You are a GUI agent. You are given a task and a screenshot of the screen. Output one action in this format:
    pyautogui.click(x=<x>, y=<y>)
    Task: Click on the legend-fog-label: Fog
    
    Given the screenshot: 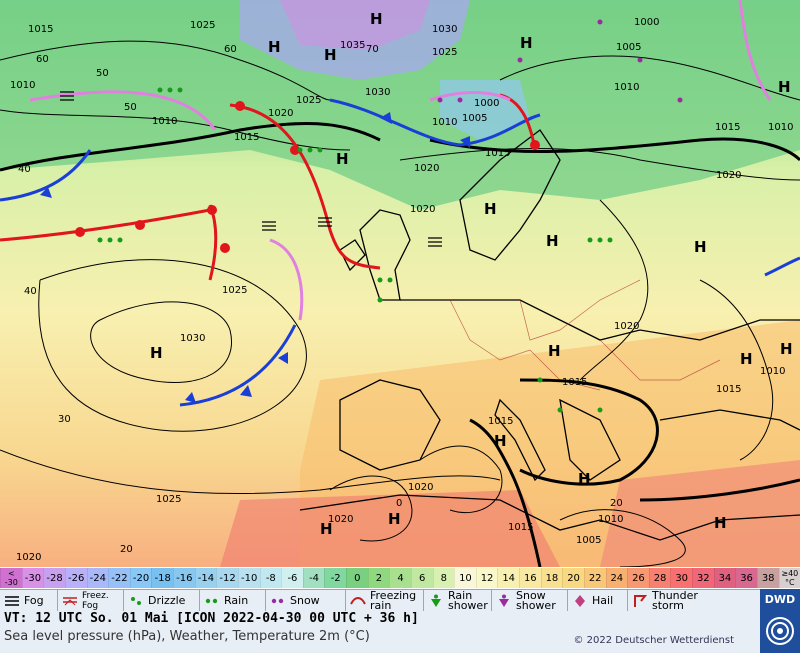 What is the action you would take?
    pyautogui.click(x=34, y=600)
    